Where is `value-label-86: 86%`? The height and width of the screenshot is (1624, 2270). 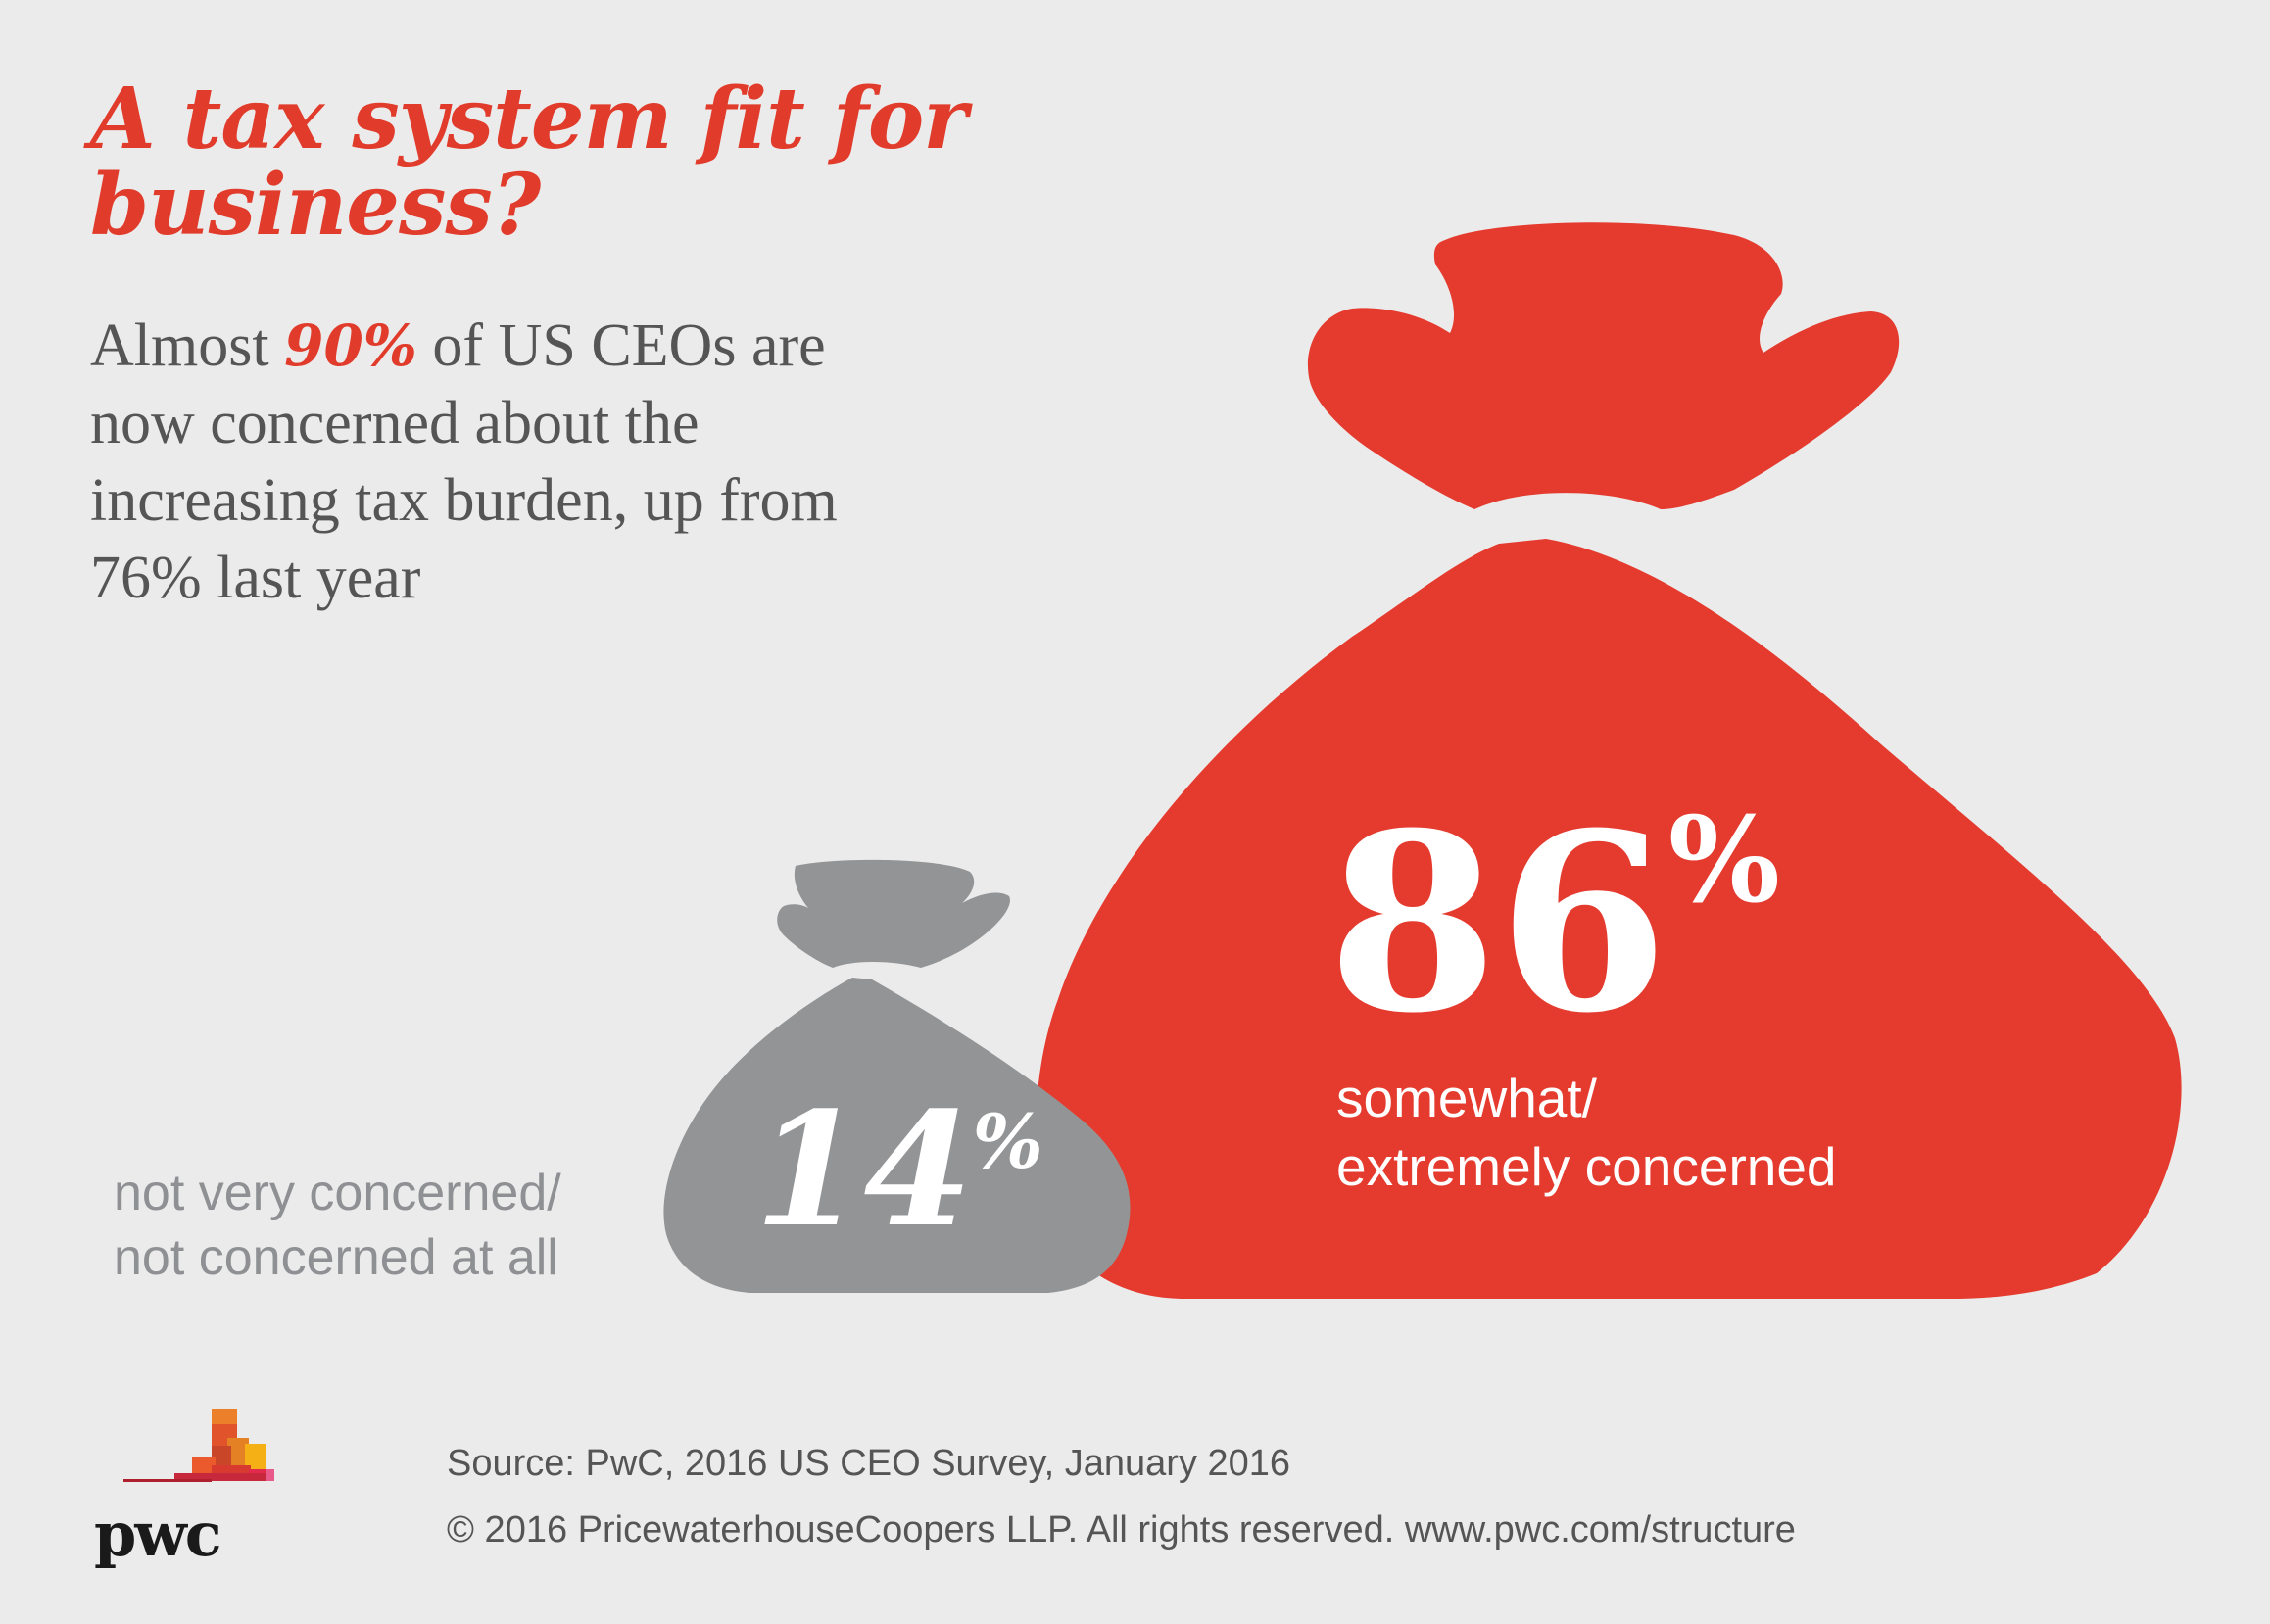 value-label-86: 86% is located at coordinates (1554, 923).